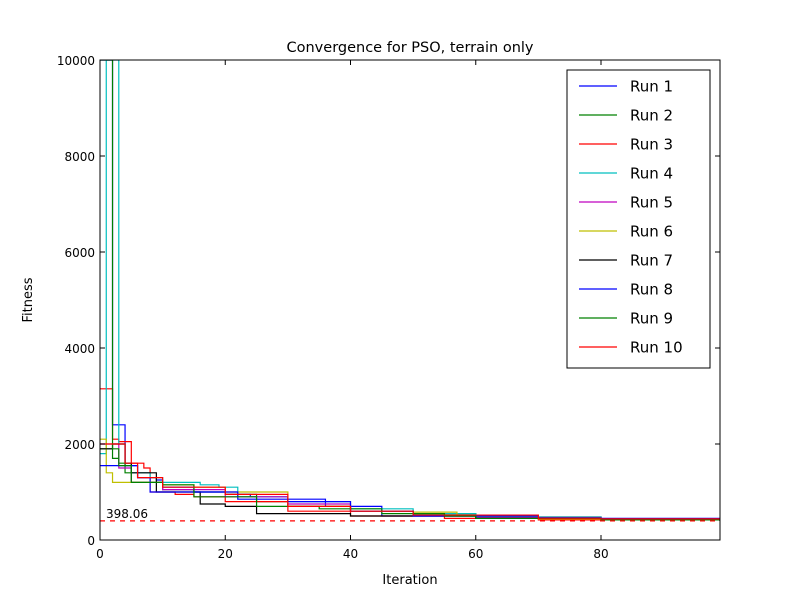  I want to click on x-tick-label: 60, so click(475, 554).